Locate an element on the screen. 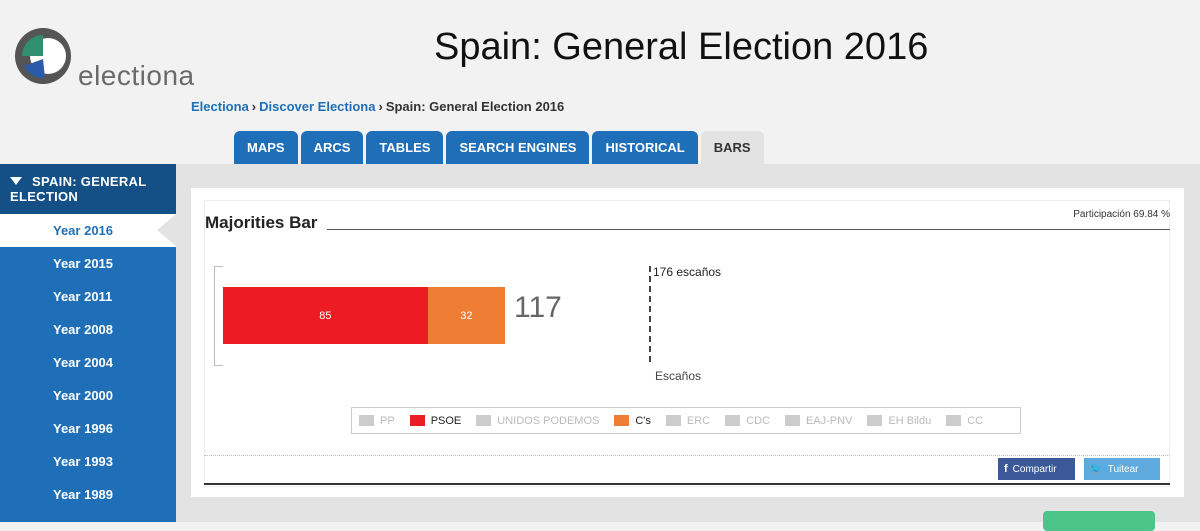  breadcrumb-current: Spain: General Election 2016 is located at coordinates (475, 106).